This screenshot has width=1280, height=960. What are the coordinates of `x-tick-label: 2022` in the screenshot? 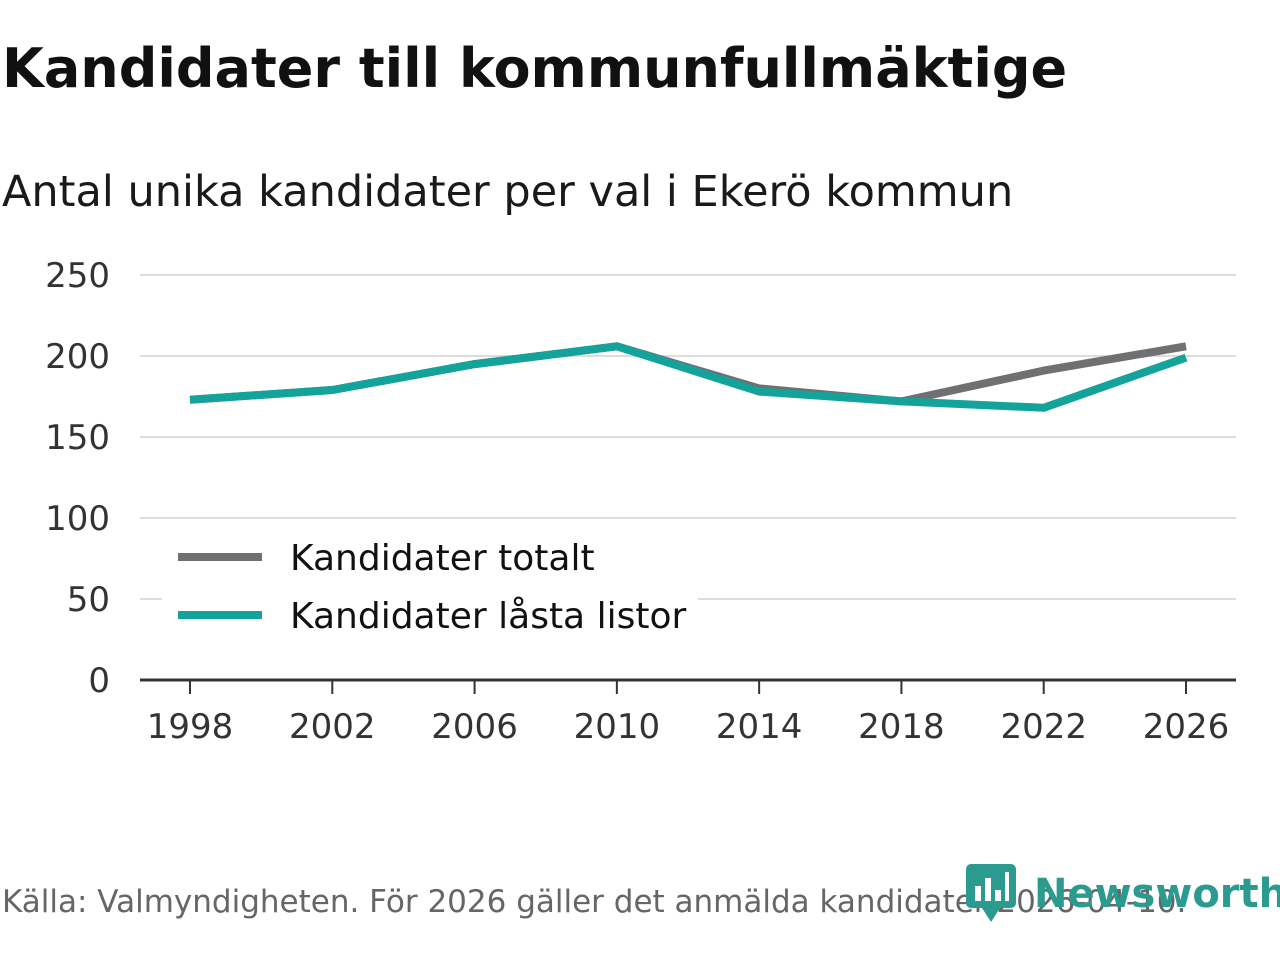 It's located at (1043, 727).